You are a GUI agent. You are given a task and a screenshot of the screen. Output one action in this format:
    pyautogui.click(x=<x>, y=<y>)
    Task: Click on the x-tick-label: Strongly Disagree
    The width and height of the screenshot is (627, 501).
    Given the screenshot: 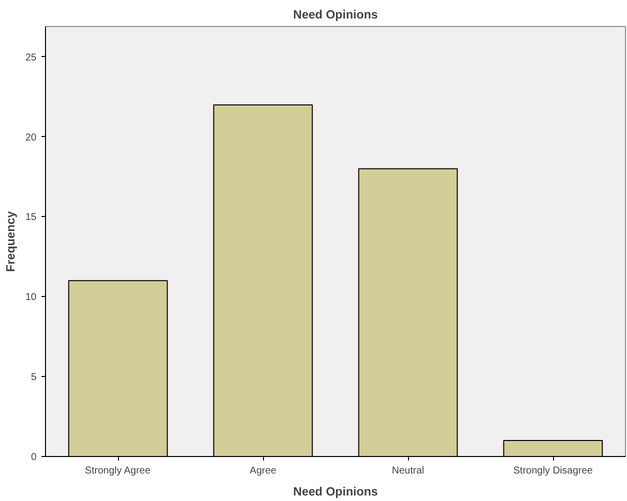 What is the action you would take?
    pyautogui.click(x=553, y=471)
    